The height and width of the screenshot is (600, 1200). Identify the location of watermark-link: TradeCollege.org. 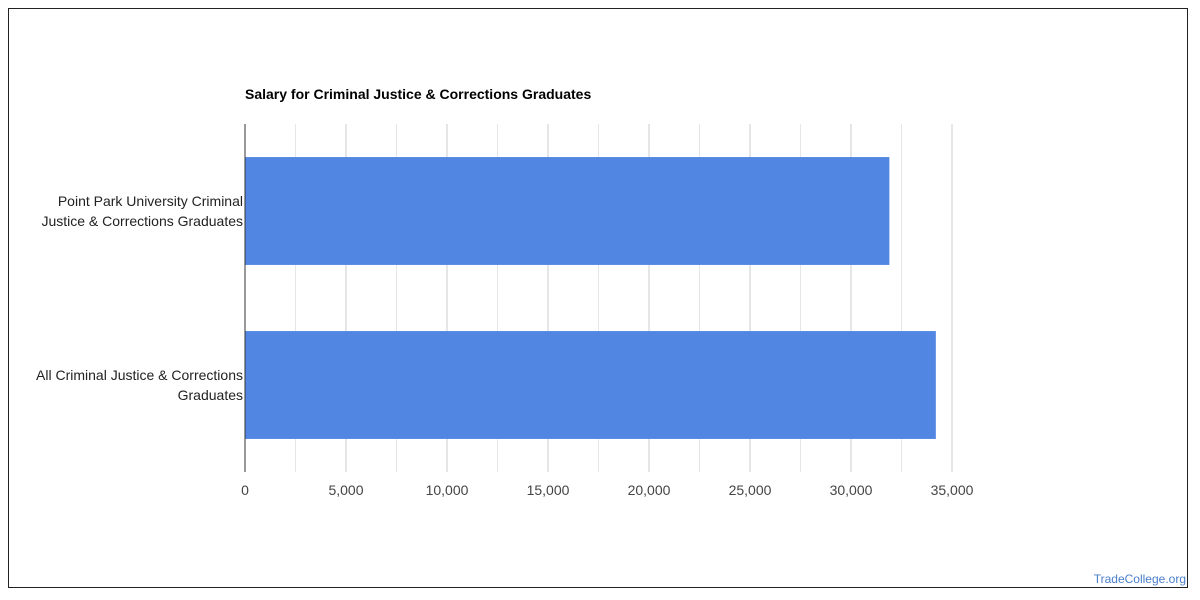
(1139, 579).